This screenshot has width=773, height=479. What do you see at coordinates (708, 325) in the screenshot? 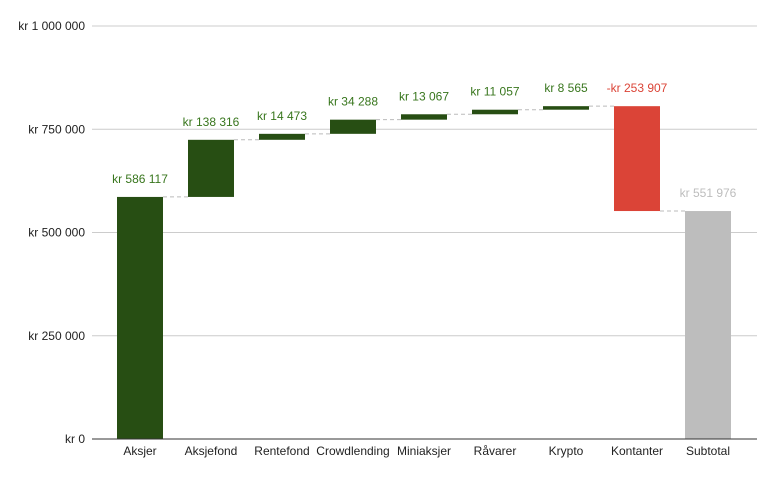
I see `bar-subtotal` at bounding box center [708, 325].